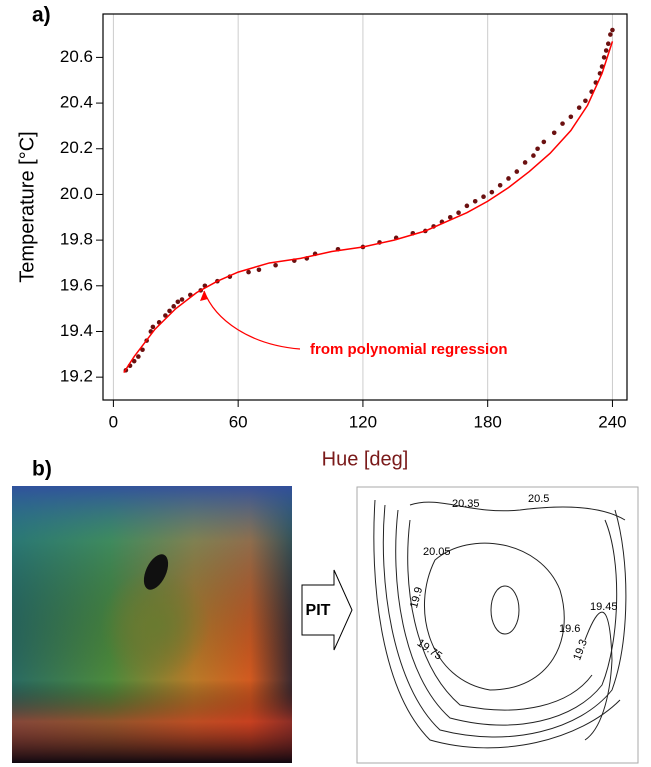  I want to click on x-tick-label: 60, so click(238, 421).